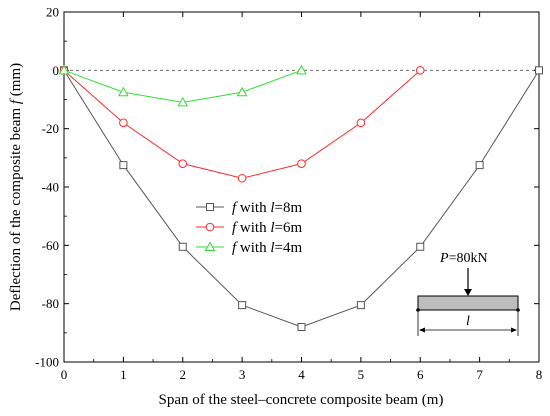 The width and height of the screenshot is (550, 416). What do you see at coordinates (50, 245) in the screenshot?
I see `y-tick-label: -60` at bounding box center [50, 245].